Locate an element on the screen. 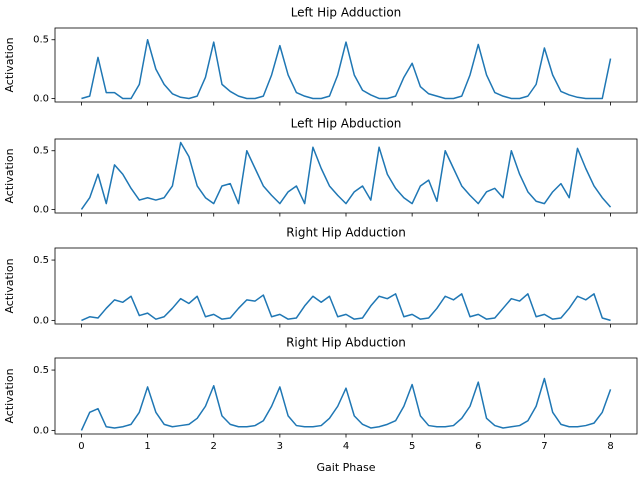 The height and width of the screenshot is (480, 640). x-tick-label: 8 is located at coordinates (610, 446).